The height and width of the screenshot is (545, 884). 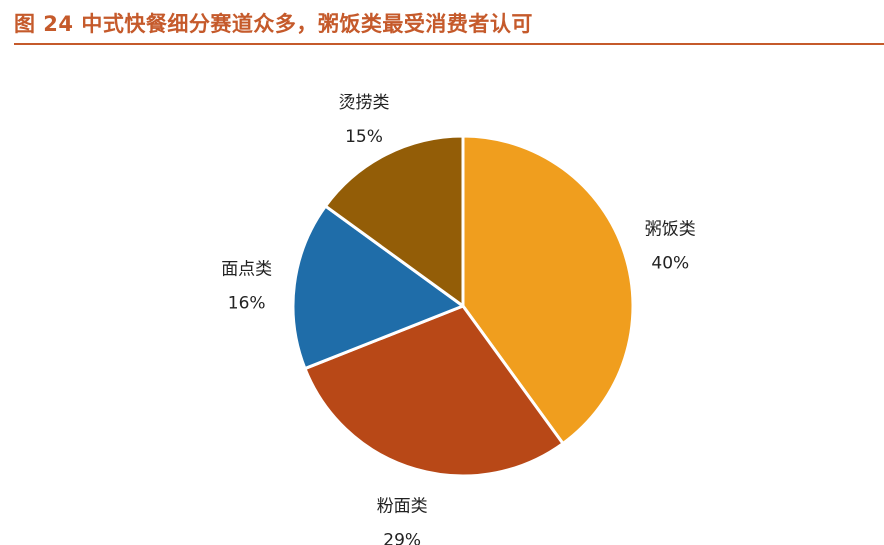 What do you see at coordinates (402, 506) in the screenshot?
I see `slice-name-label: 粉面类` at bounding box center [402, 506].